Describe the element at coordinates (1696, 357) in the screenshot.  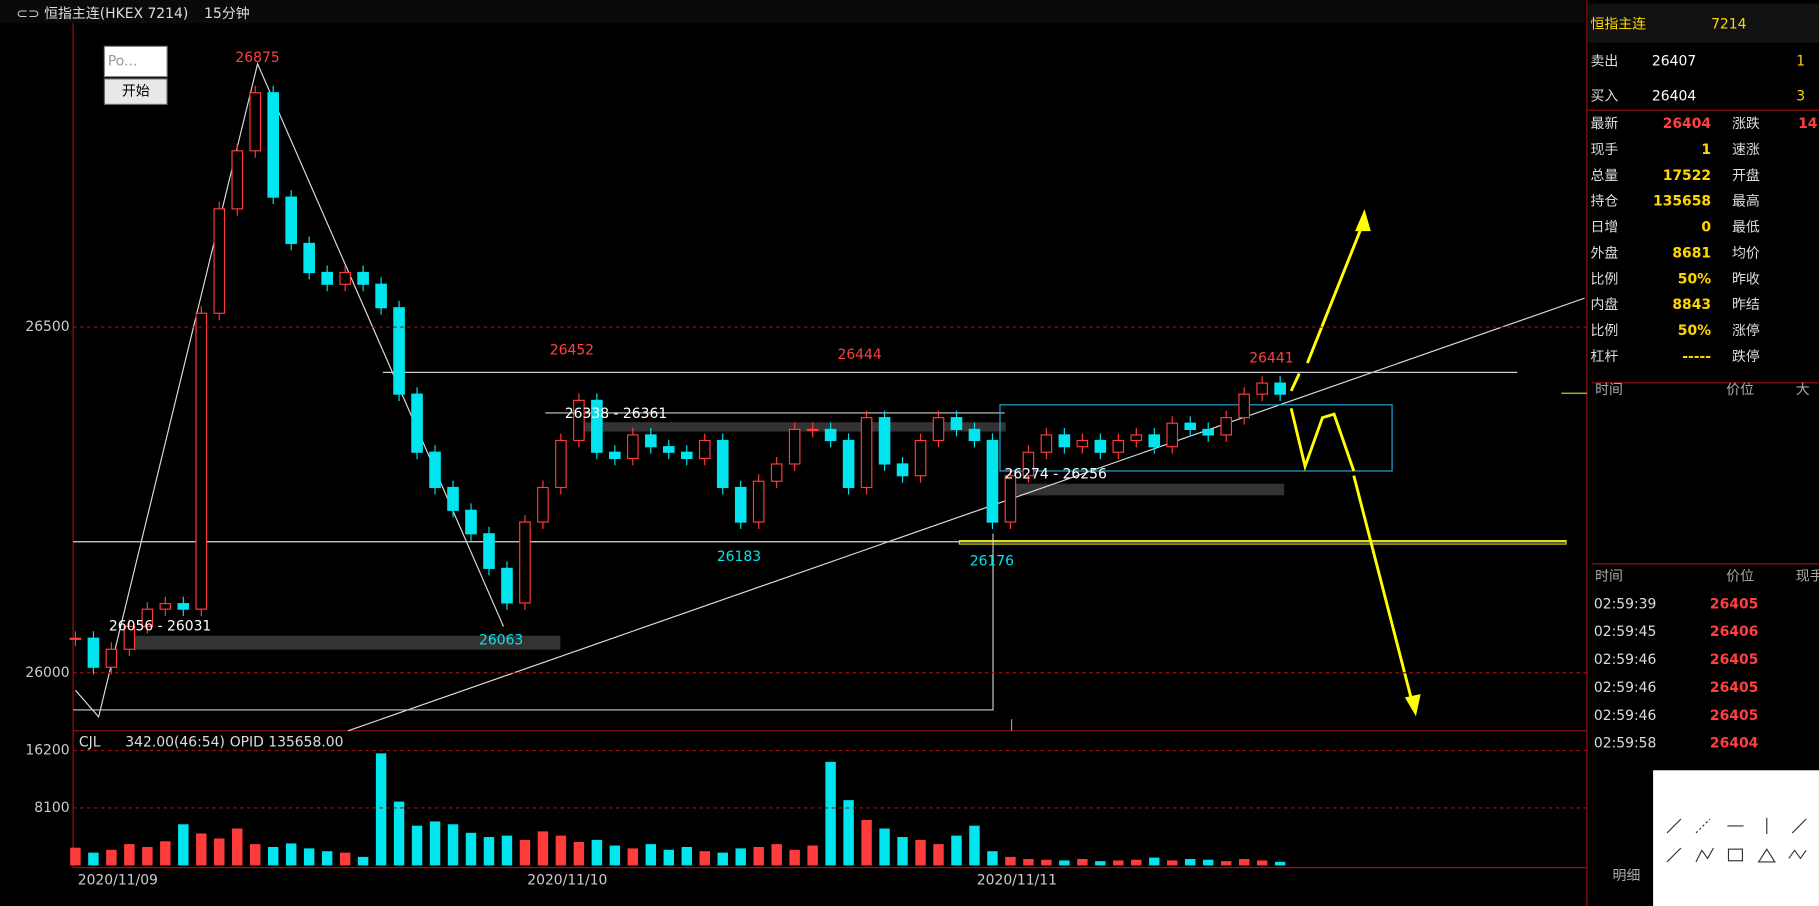
I see `field-value: -----` at that location.